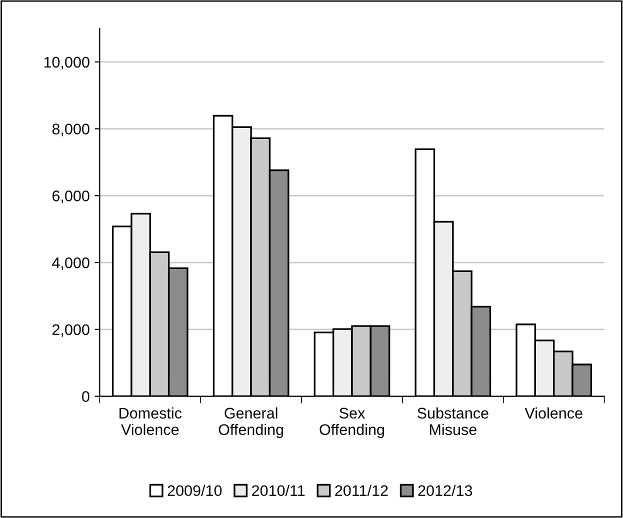 The image size is (623, 518). What do you see at coordinates (352, 423) in the screenshot?
I see `x-tick-label: Sex Offending` at bounding box center [352, 423].